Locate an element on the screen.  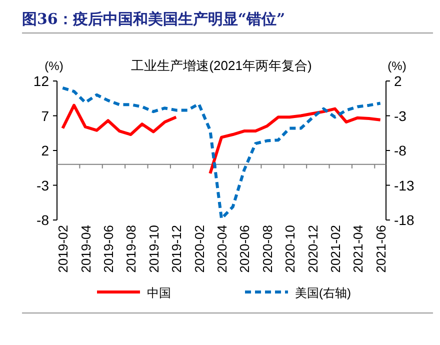
x-tick-label: 2019-04 is located at coordinates (86, 249).